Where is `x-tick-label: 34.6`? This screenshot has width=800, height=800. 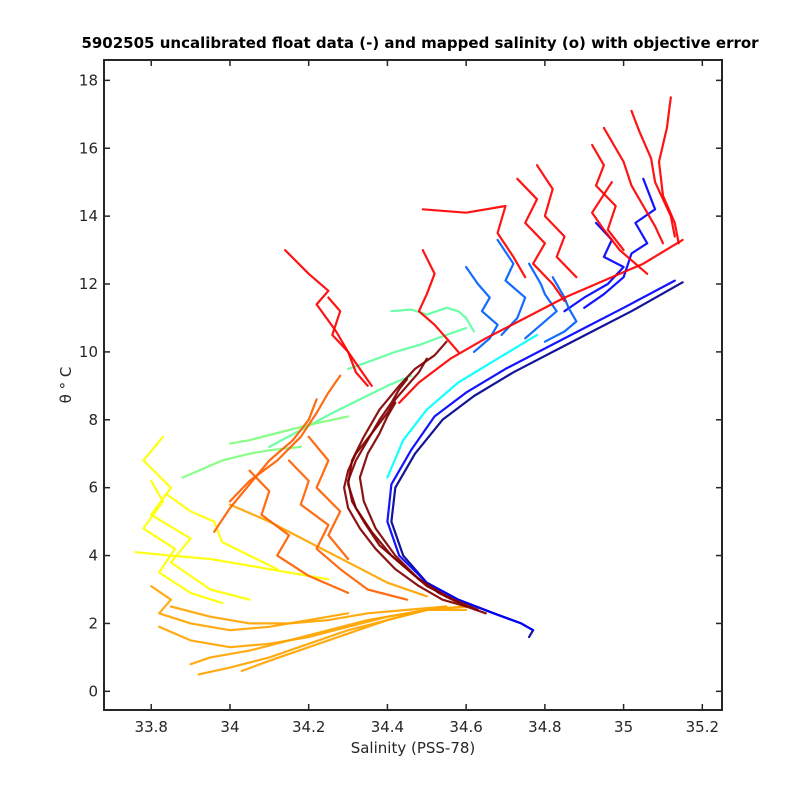 x-tick-label: 34.6 is located at coordinates (465, 727).